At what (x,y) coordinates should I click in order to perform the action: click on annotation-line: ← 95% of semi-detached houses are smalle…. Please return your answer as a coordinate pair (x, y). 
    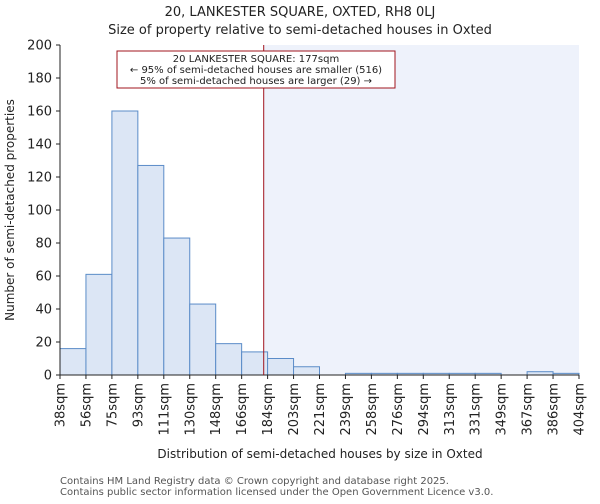
    Looking at the image, I should click on (256, 70).